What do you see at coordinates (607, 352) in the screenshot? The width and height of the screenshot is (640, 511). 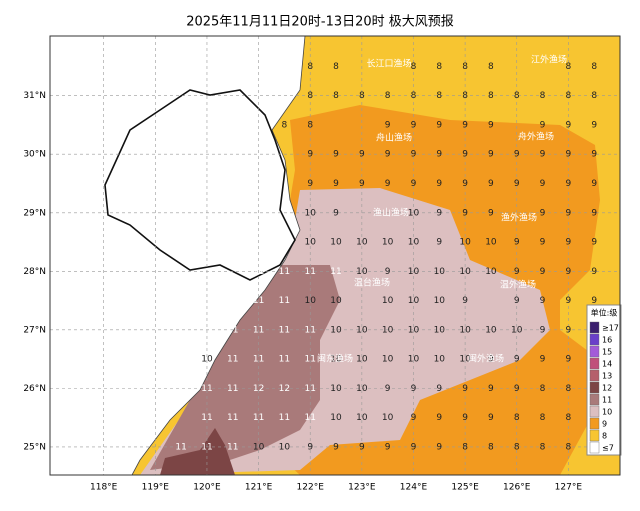 I see `legend-label: 15` at bounding box center [607, 352].